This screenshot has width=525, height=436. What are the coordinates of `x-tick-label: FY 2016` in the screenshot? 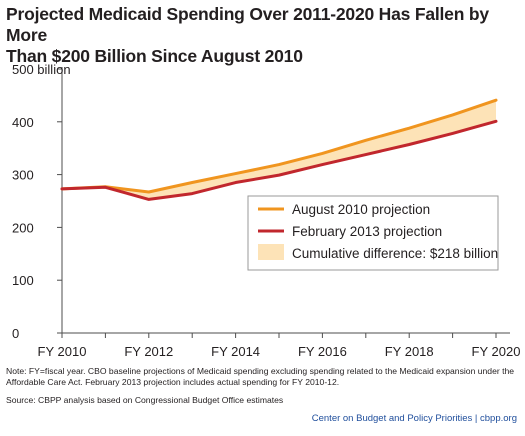 It's located at (322, 351).